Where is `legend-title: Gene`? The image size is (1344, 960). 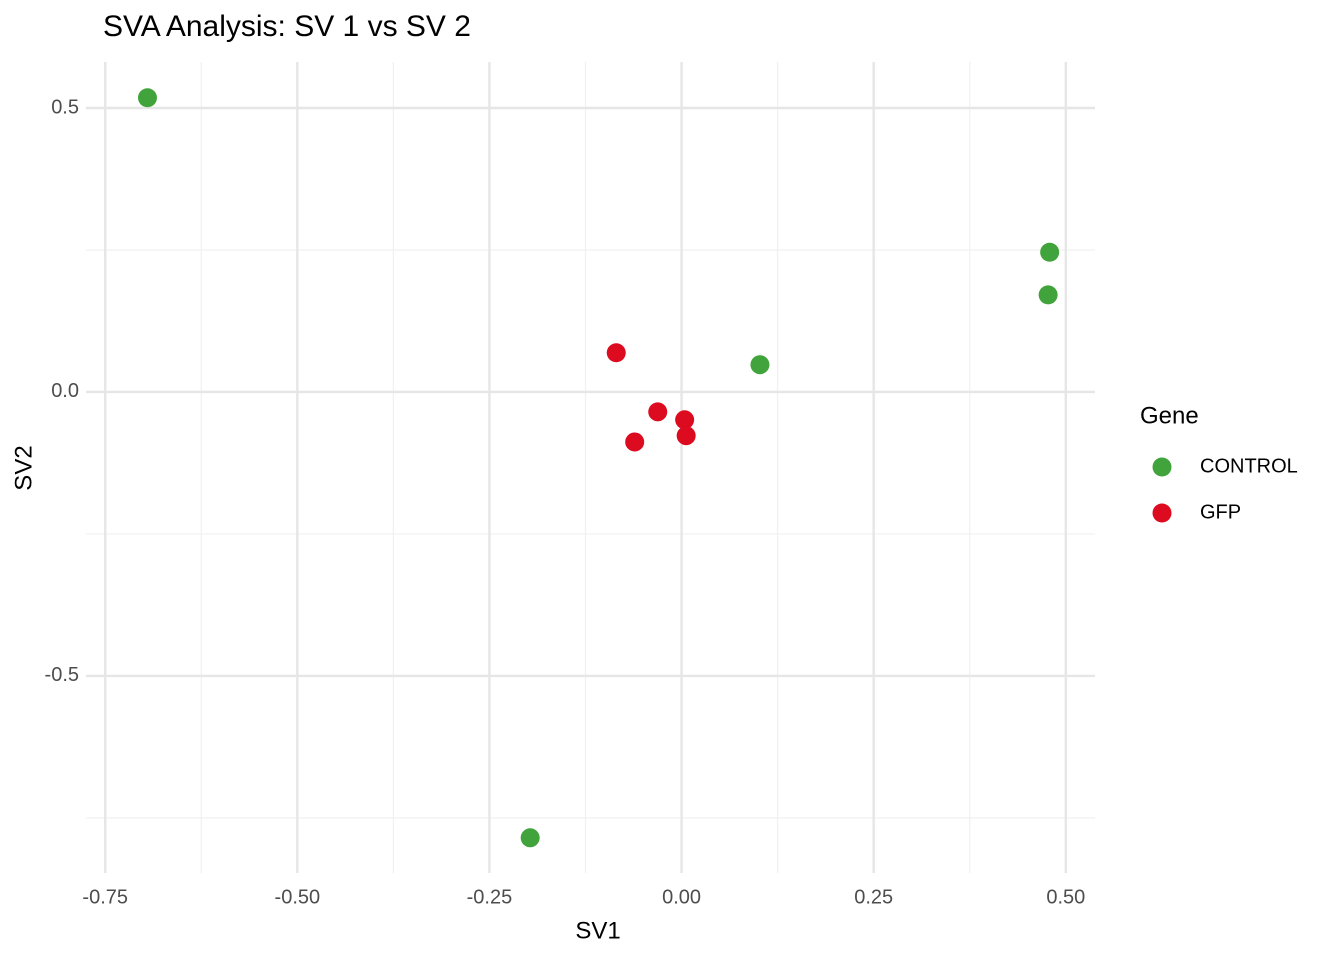 legend-title: Gene is located at coordinates (1169, 415).